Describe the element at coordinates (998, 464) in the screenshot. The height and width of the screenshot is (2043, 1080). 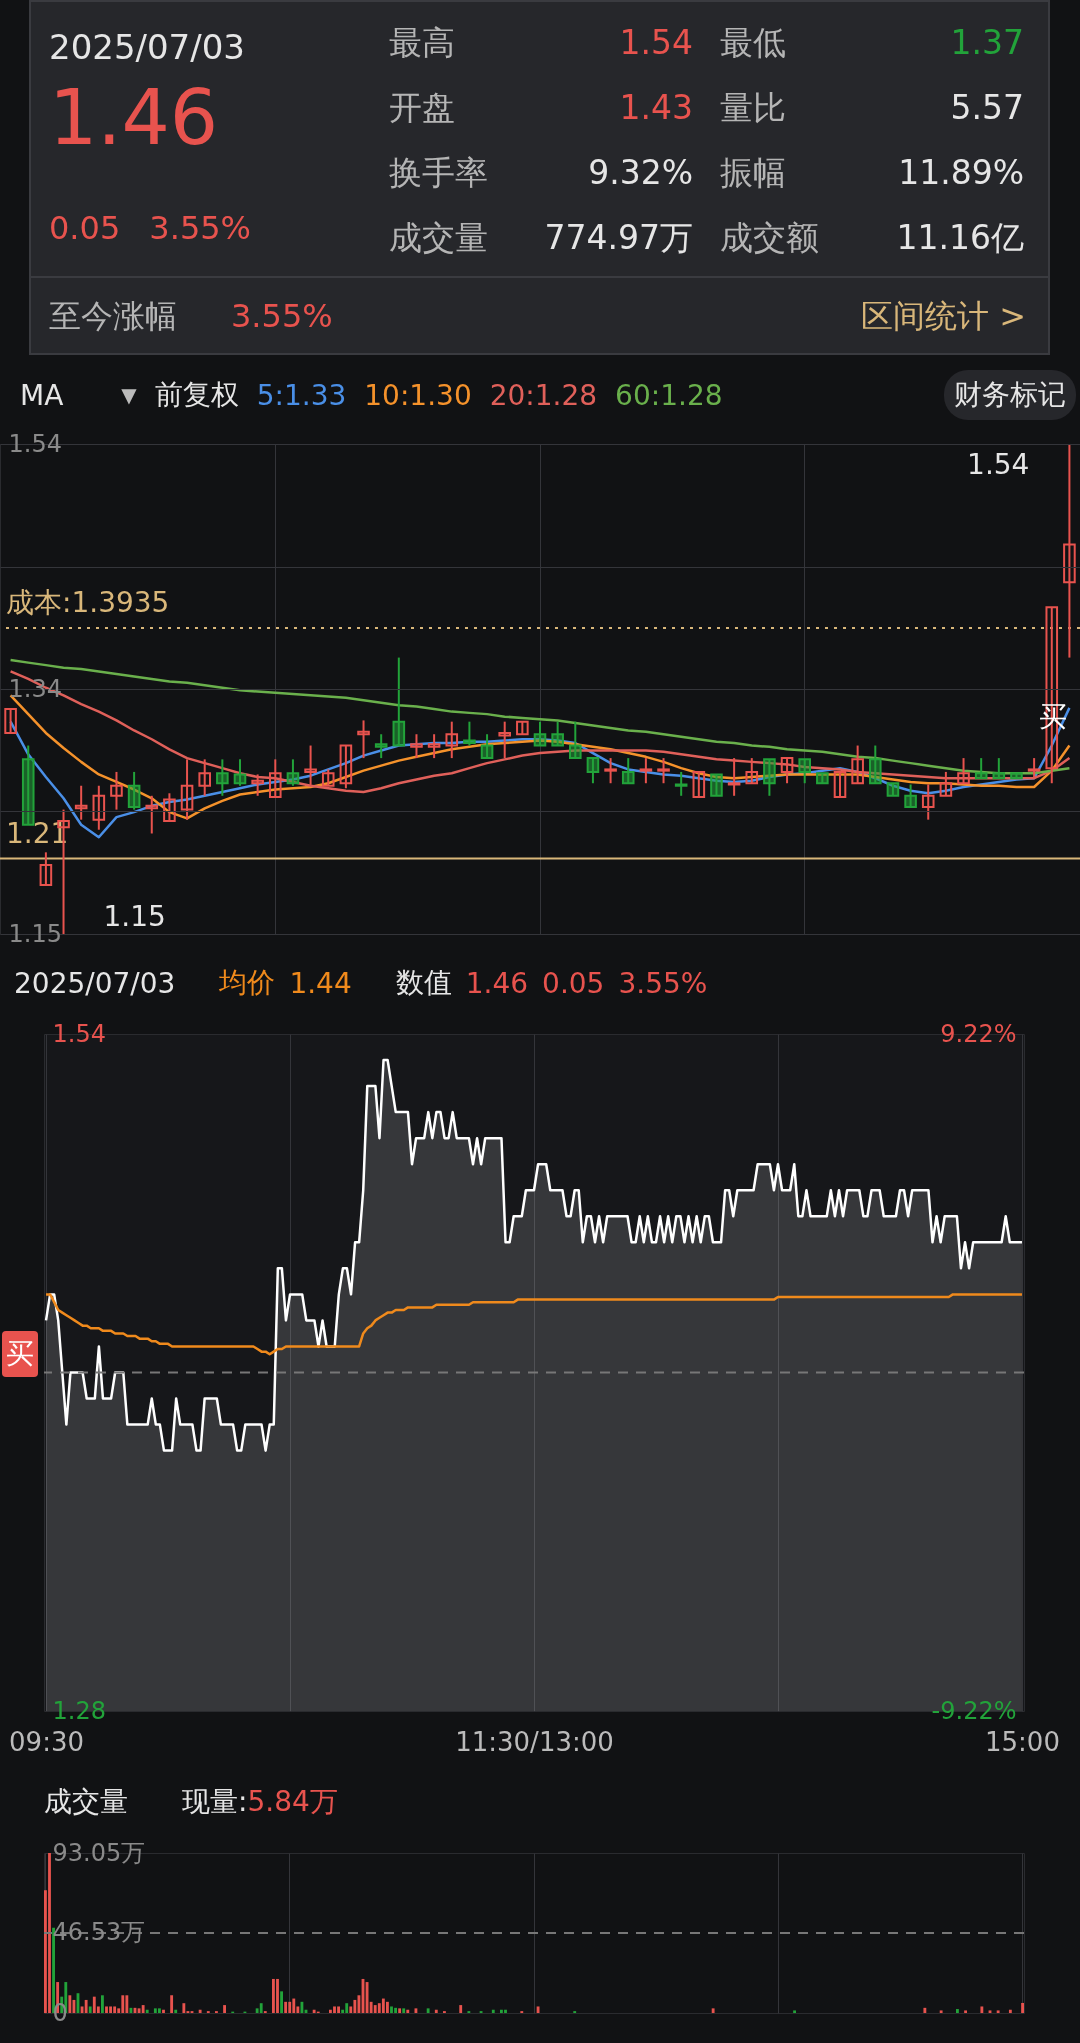
I see `annotation: 1.54` at that location.